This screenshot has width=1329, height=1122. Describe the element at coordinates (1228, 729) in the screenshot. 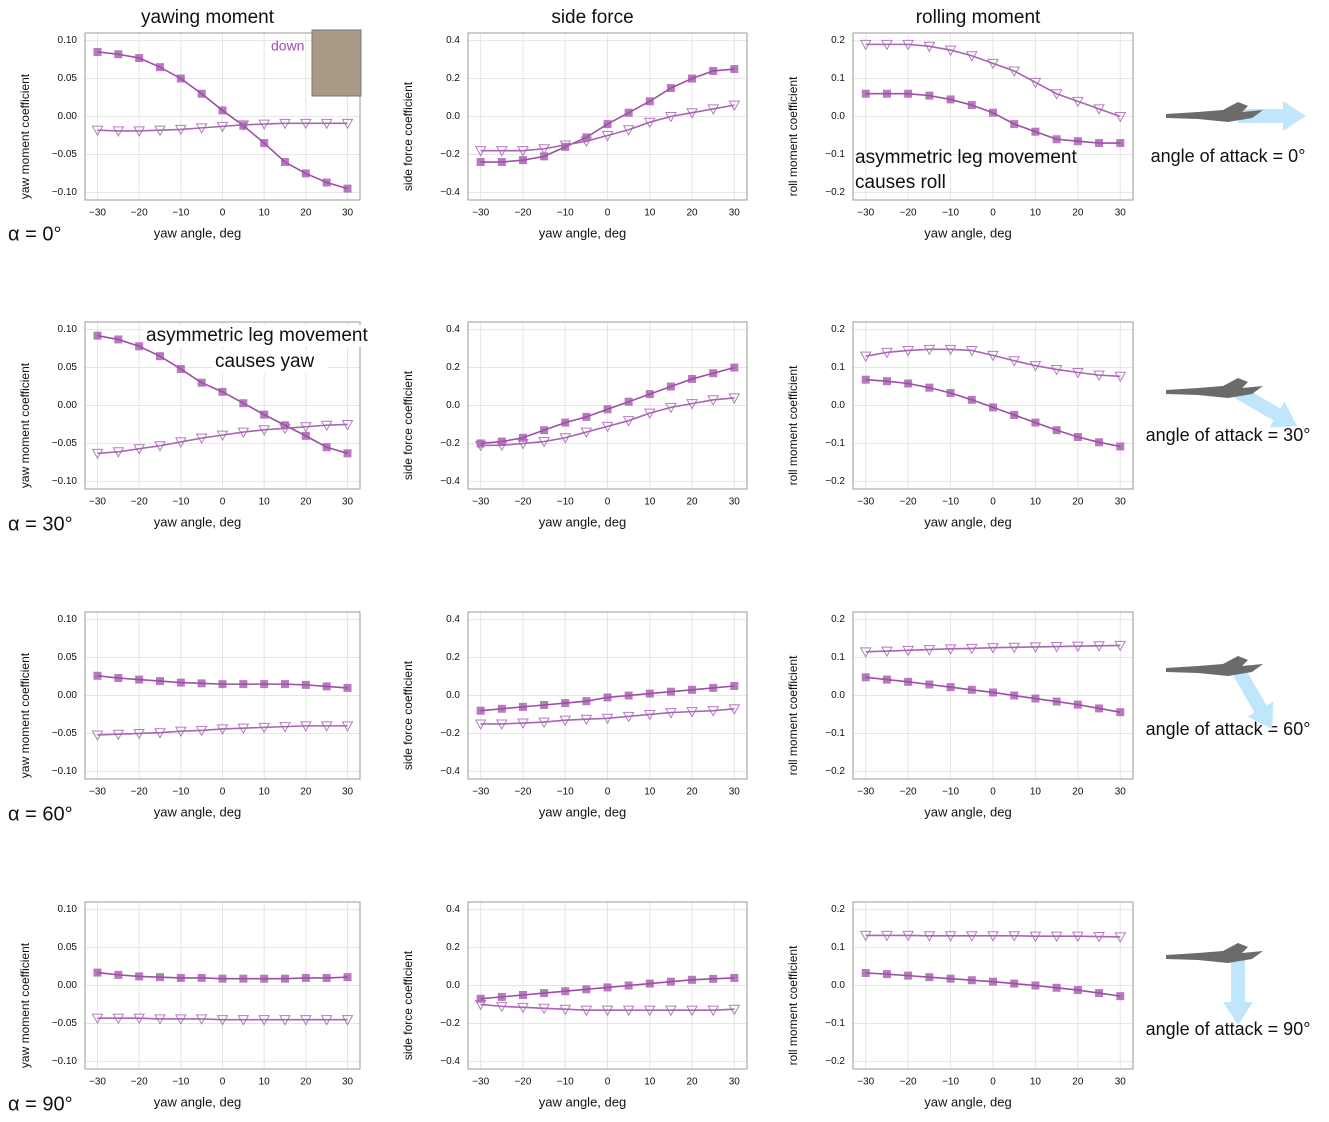

I see `attack-label: angle of attack = 60°` at that location.